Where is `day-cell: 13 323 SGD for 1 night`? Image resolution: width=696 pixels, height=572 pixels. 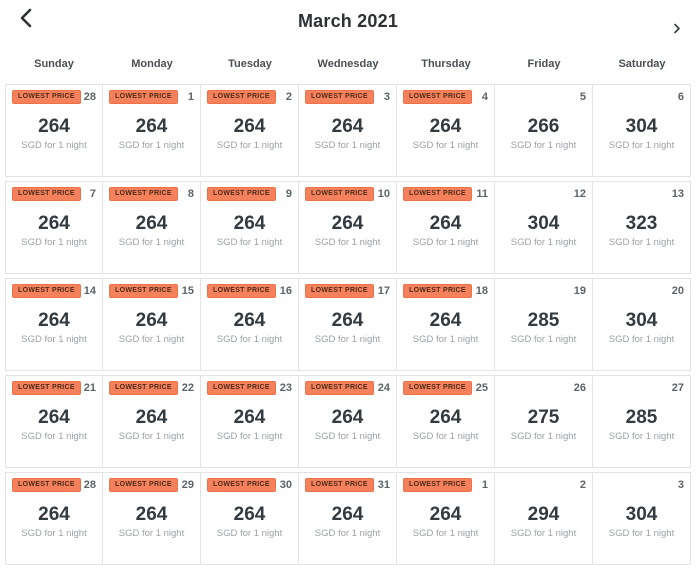 day-cell: 13 323 SGD for 1 night is located at coordinates (642, 227).